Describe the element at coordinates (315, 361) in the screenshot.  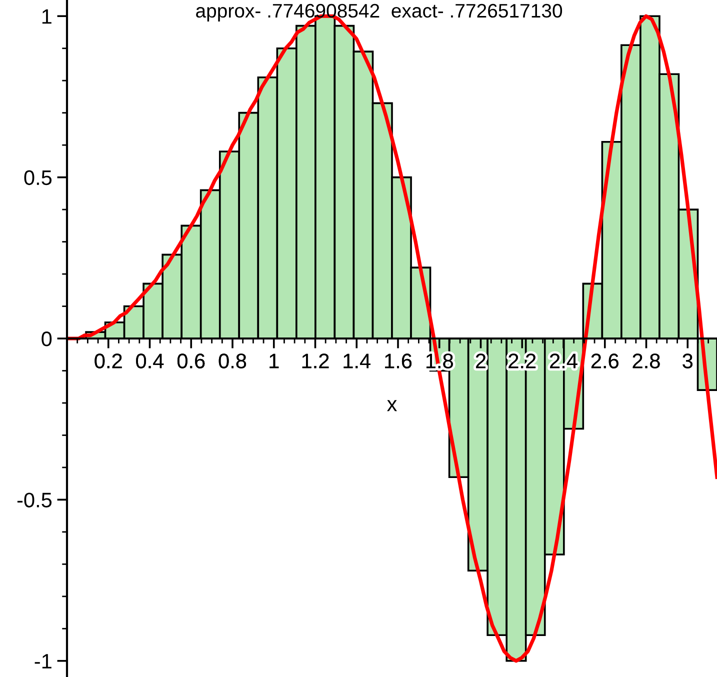
I see `x-tick-label: 1.2` at that location.